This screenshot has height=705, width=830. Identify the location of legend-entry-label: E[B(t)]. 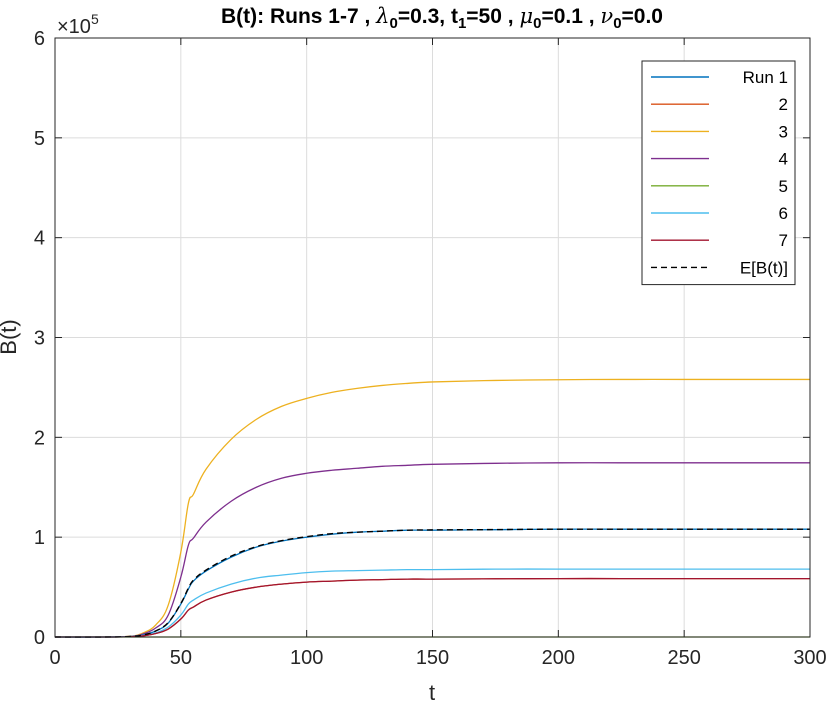
(764, 267).